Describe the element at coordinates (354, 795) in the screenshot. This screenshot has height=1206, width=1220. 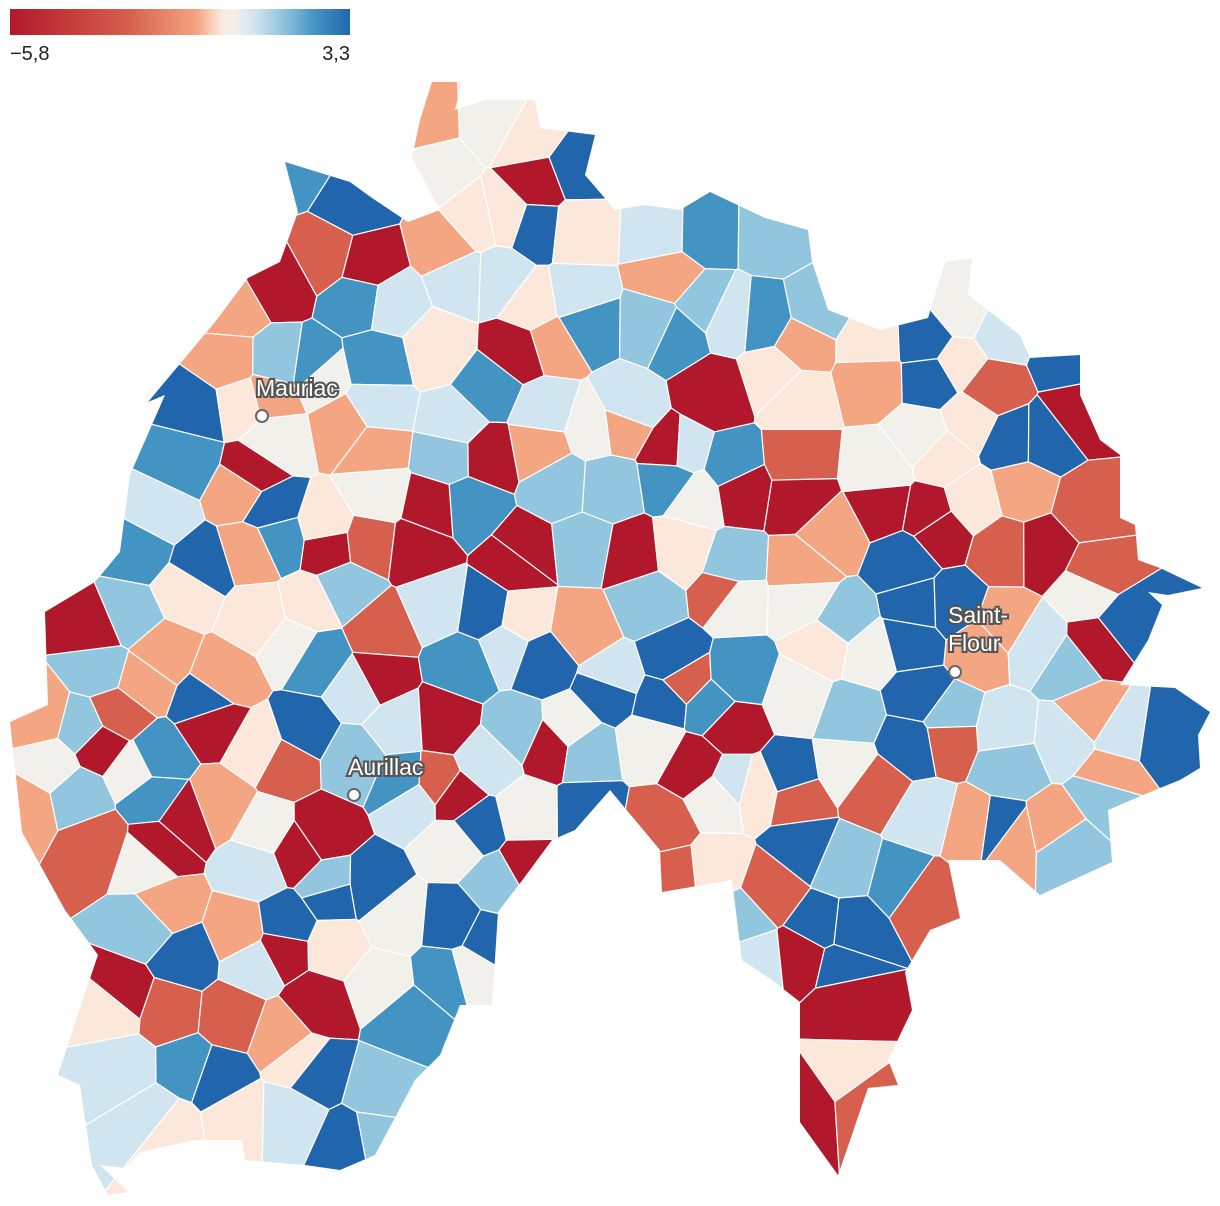
I see `city-dot-aurillac` at that location.